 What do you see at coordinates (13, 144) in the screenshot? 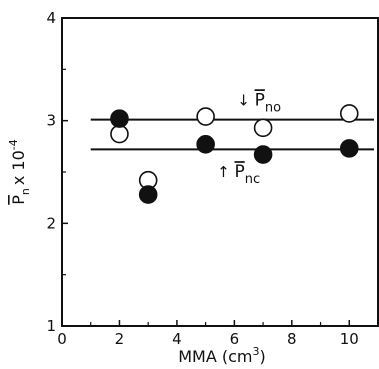
I see `y-axis-label-sup: -4` at bounding box center [13, 144].